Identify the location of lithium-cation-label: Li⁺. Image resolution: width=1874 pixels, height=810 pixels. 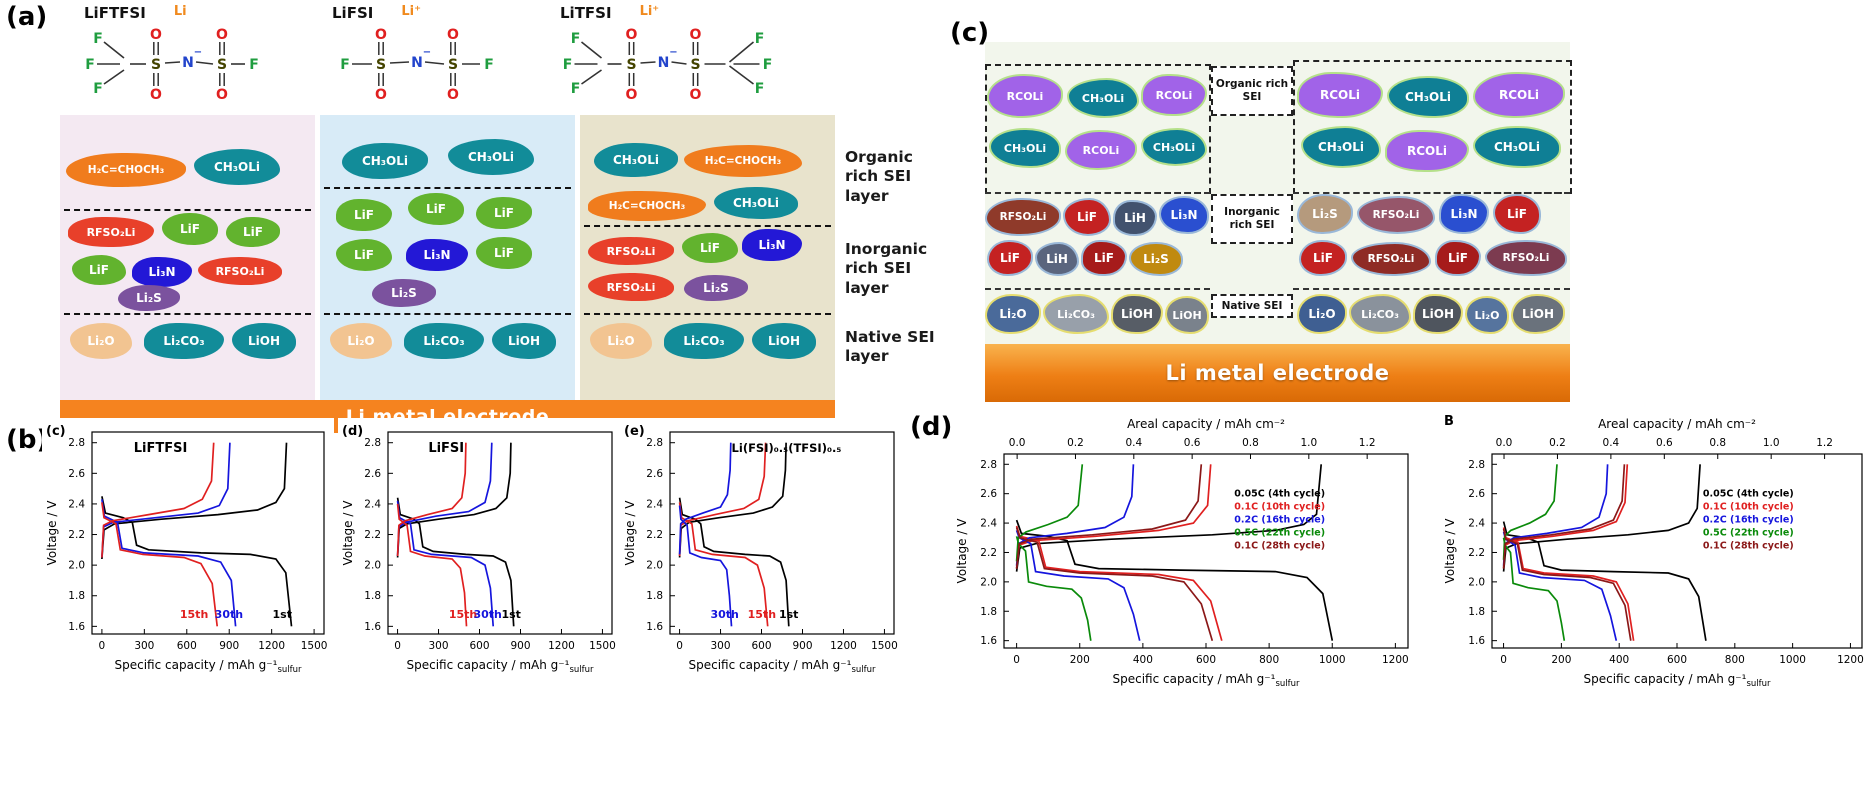
(411, 11).